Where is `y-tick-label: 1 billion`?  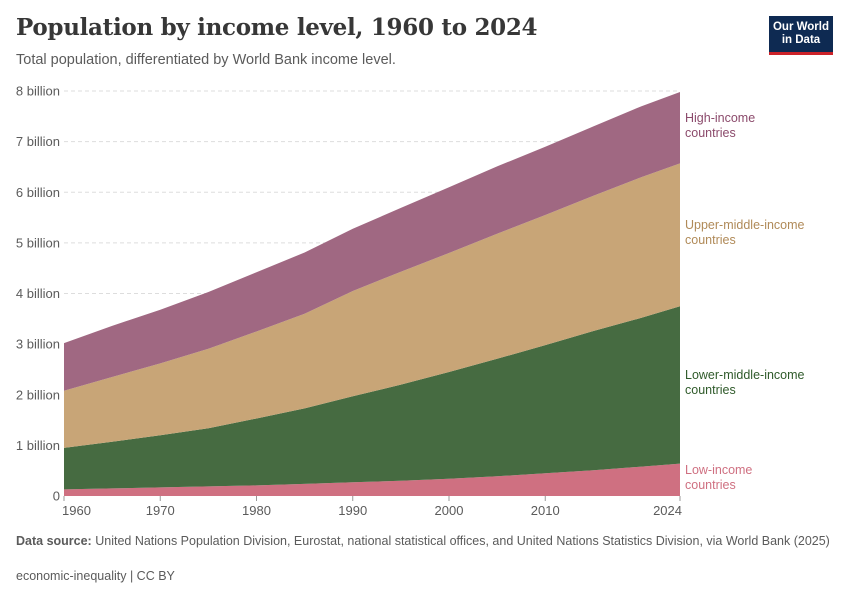
y-tick-label: 1 billion is located at coordinates (38, 445).